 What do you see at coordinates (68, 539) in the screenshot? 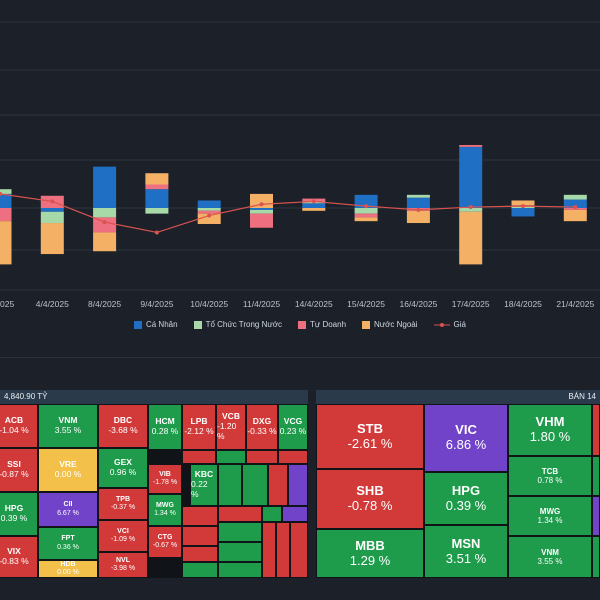
I see `ticker-symbol: FPT` at bounding box center [68, 539].